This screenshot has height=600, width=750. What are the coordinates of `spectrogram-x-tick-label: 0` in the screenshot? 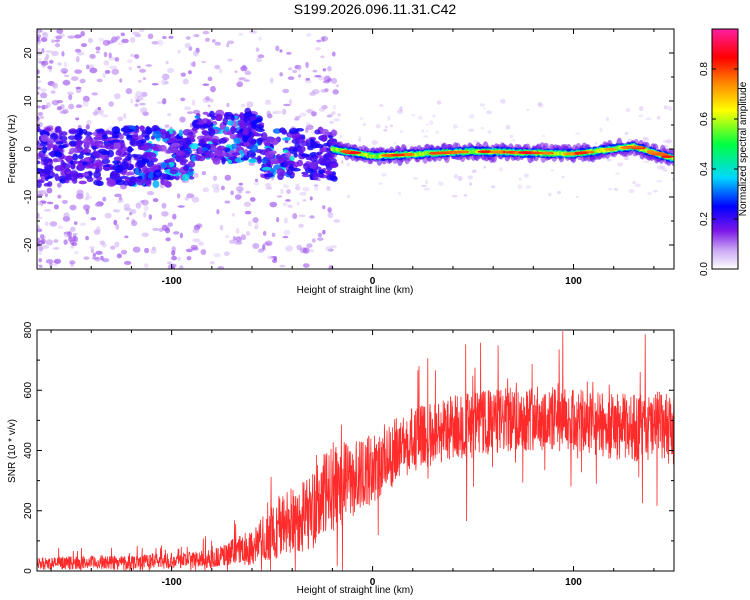 It's located at (373, 281).